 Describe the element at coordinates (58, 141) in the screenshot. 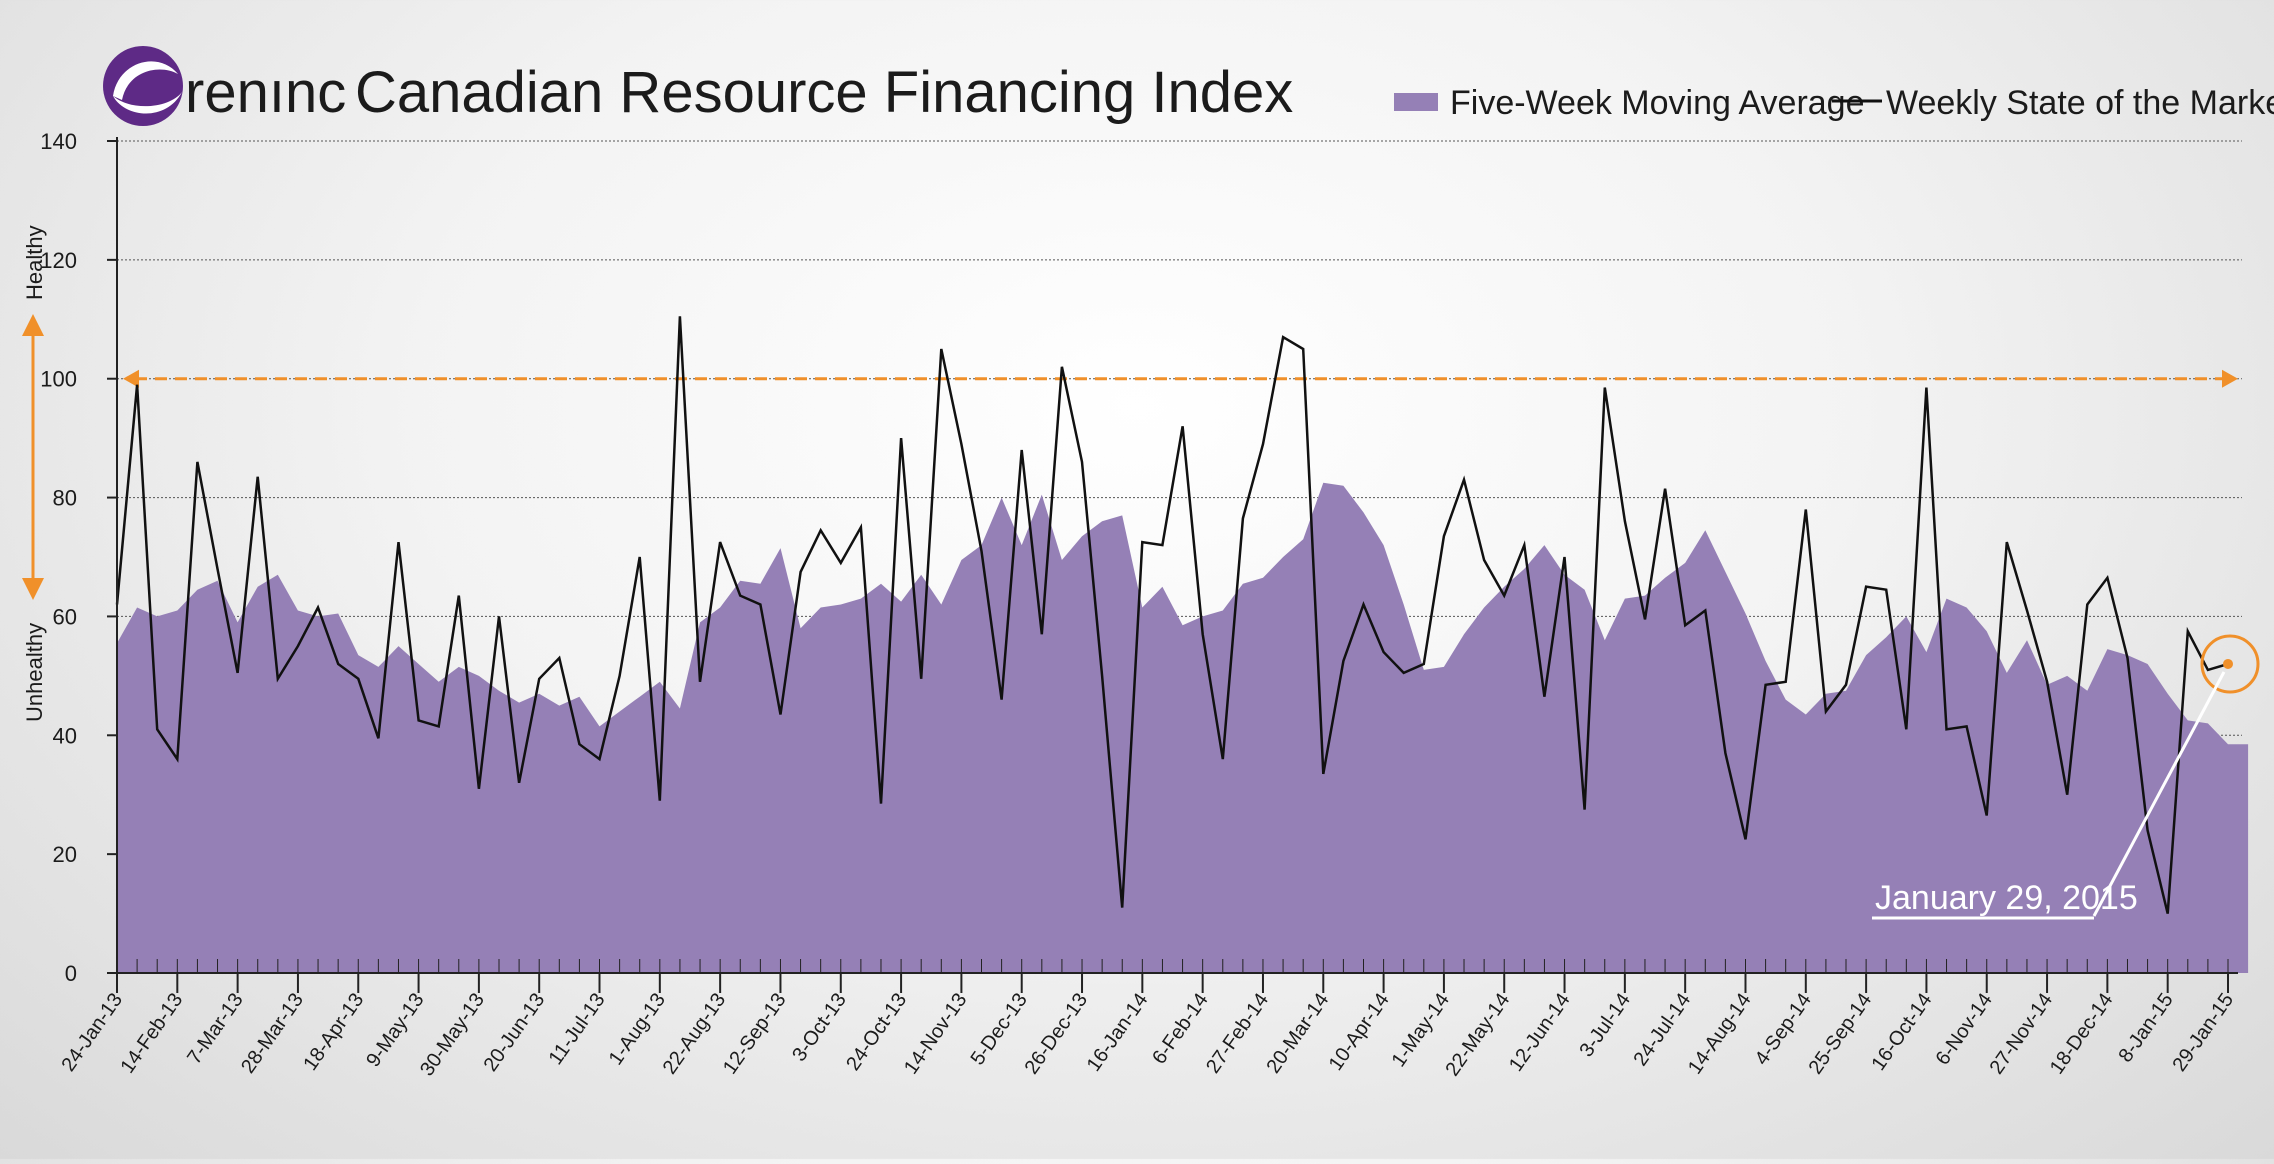

I see `y-tick-label: 140` at that location.